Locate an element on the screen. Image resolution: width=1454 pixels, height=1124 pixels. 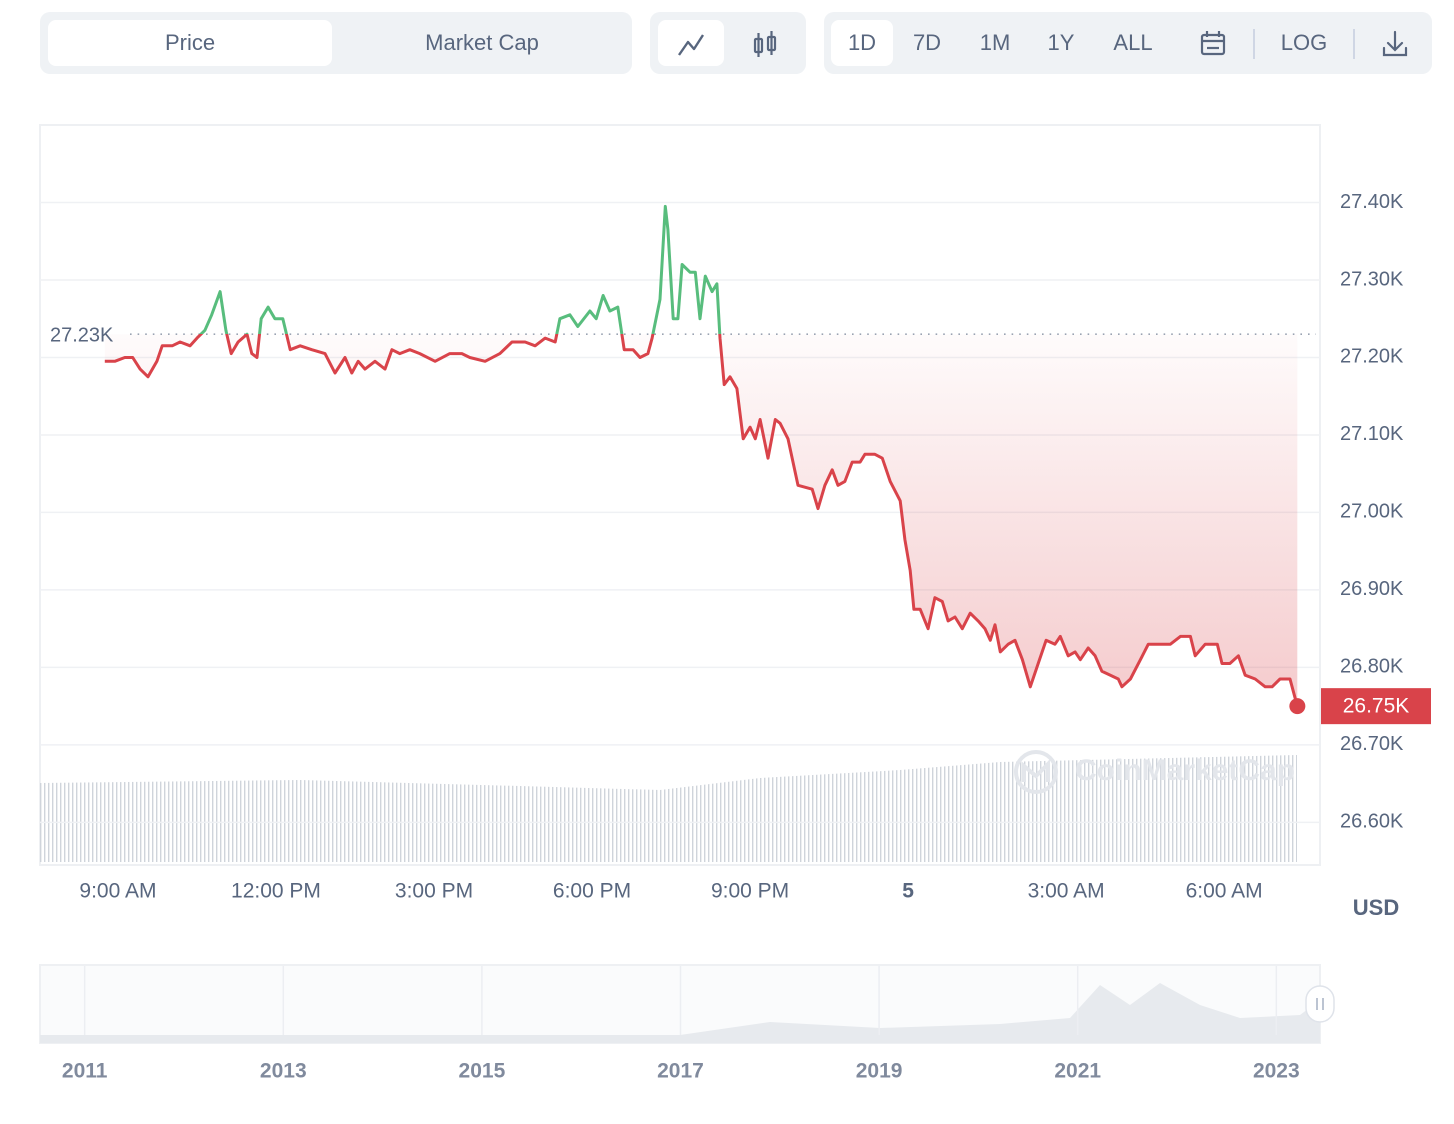
calendar-icon is located at coordinates (1213, 43).